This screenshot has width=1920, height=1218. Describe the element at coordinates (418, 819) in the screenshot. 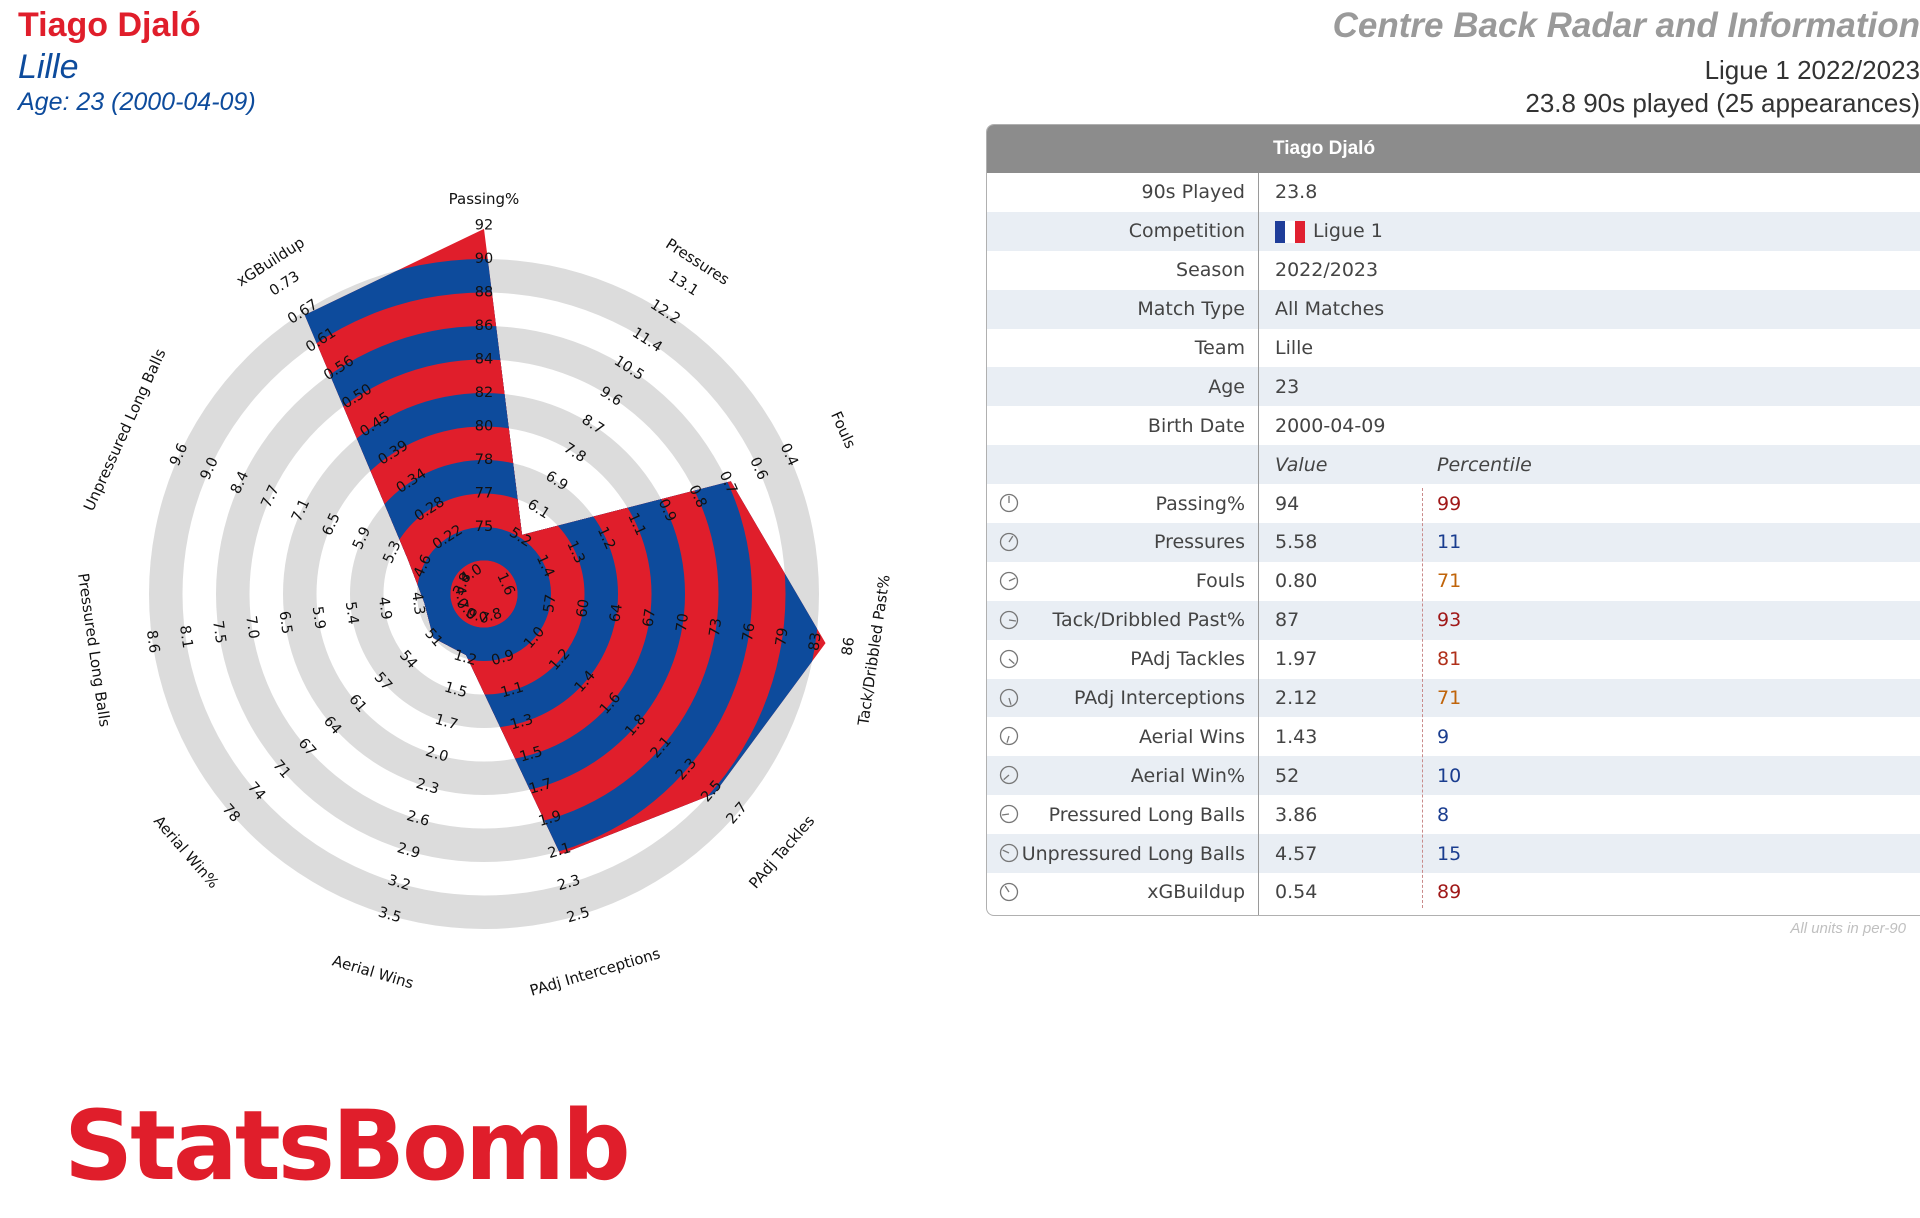

I see `tick-label: 2.6` at that location.